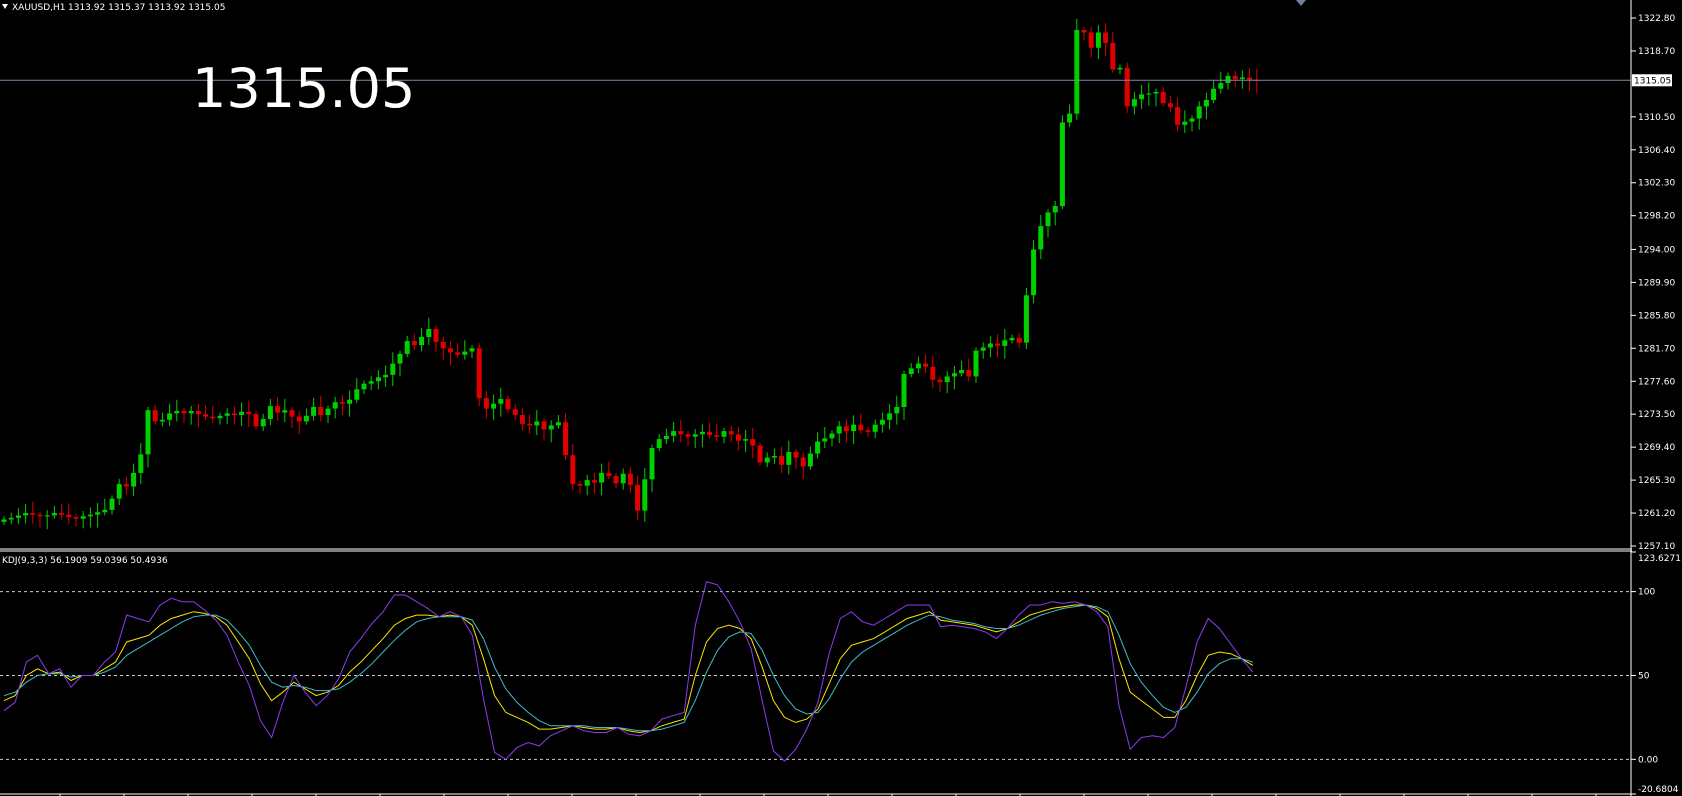 The image size is (1682, 796). Describe the element at coordinates (5, 6) in the screenshot. I see `chart-menu-triangle-icon` at that location.